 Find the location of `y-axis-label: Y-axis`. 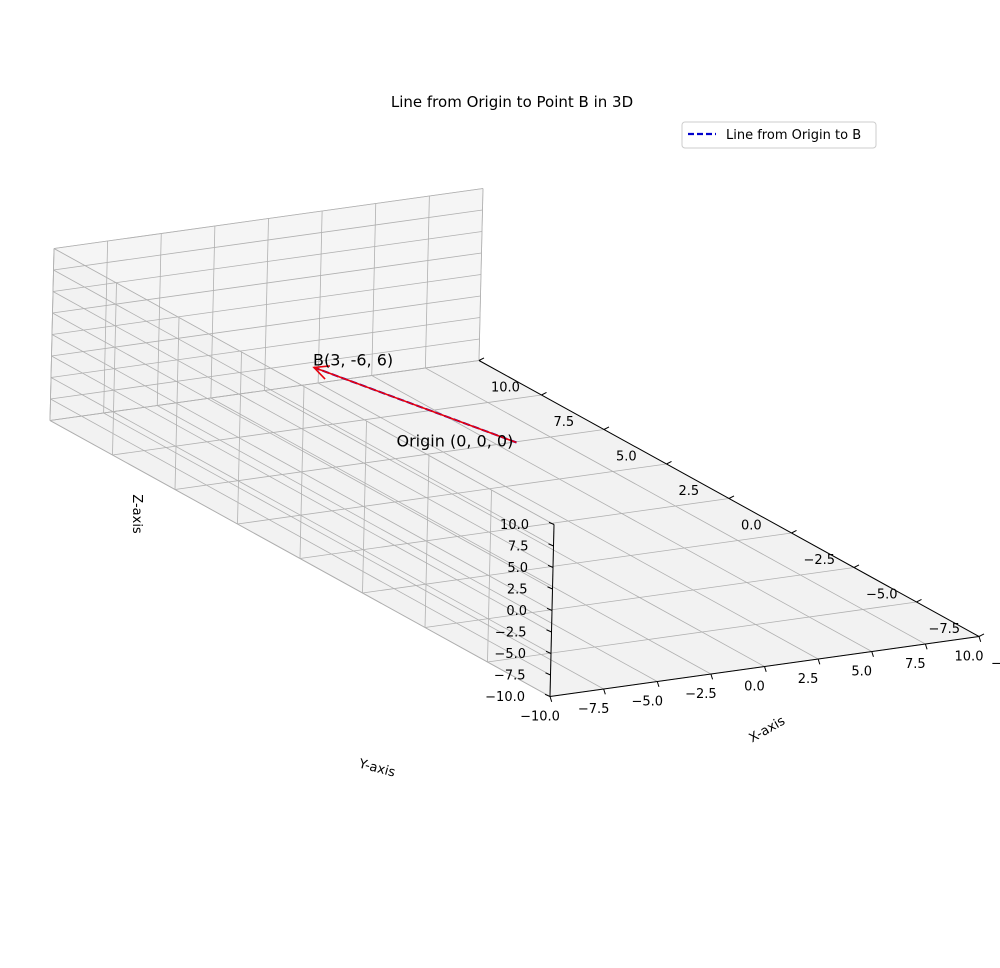

y-axis-label: Y-axis is located at coordinates (376, 768).